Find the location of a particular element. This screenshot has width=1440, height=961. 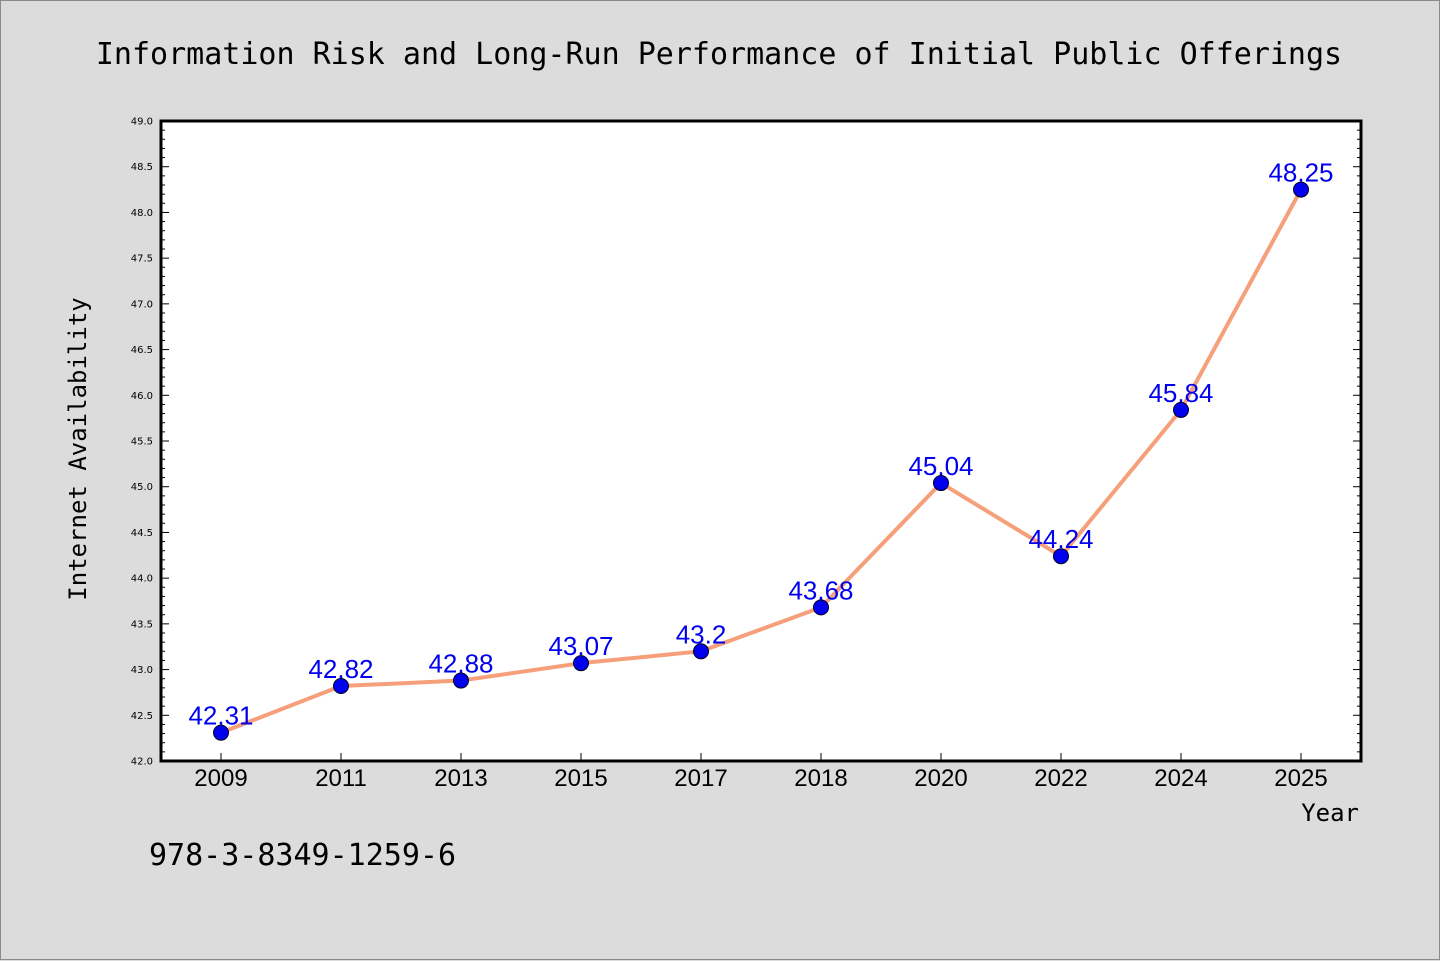

x-axis-label: Year is located at coordinates (1330, 813).